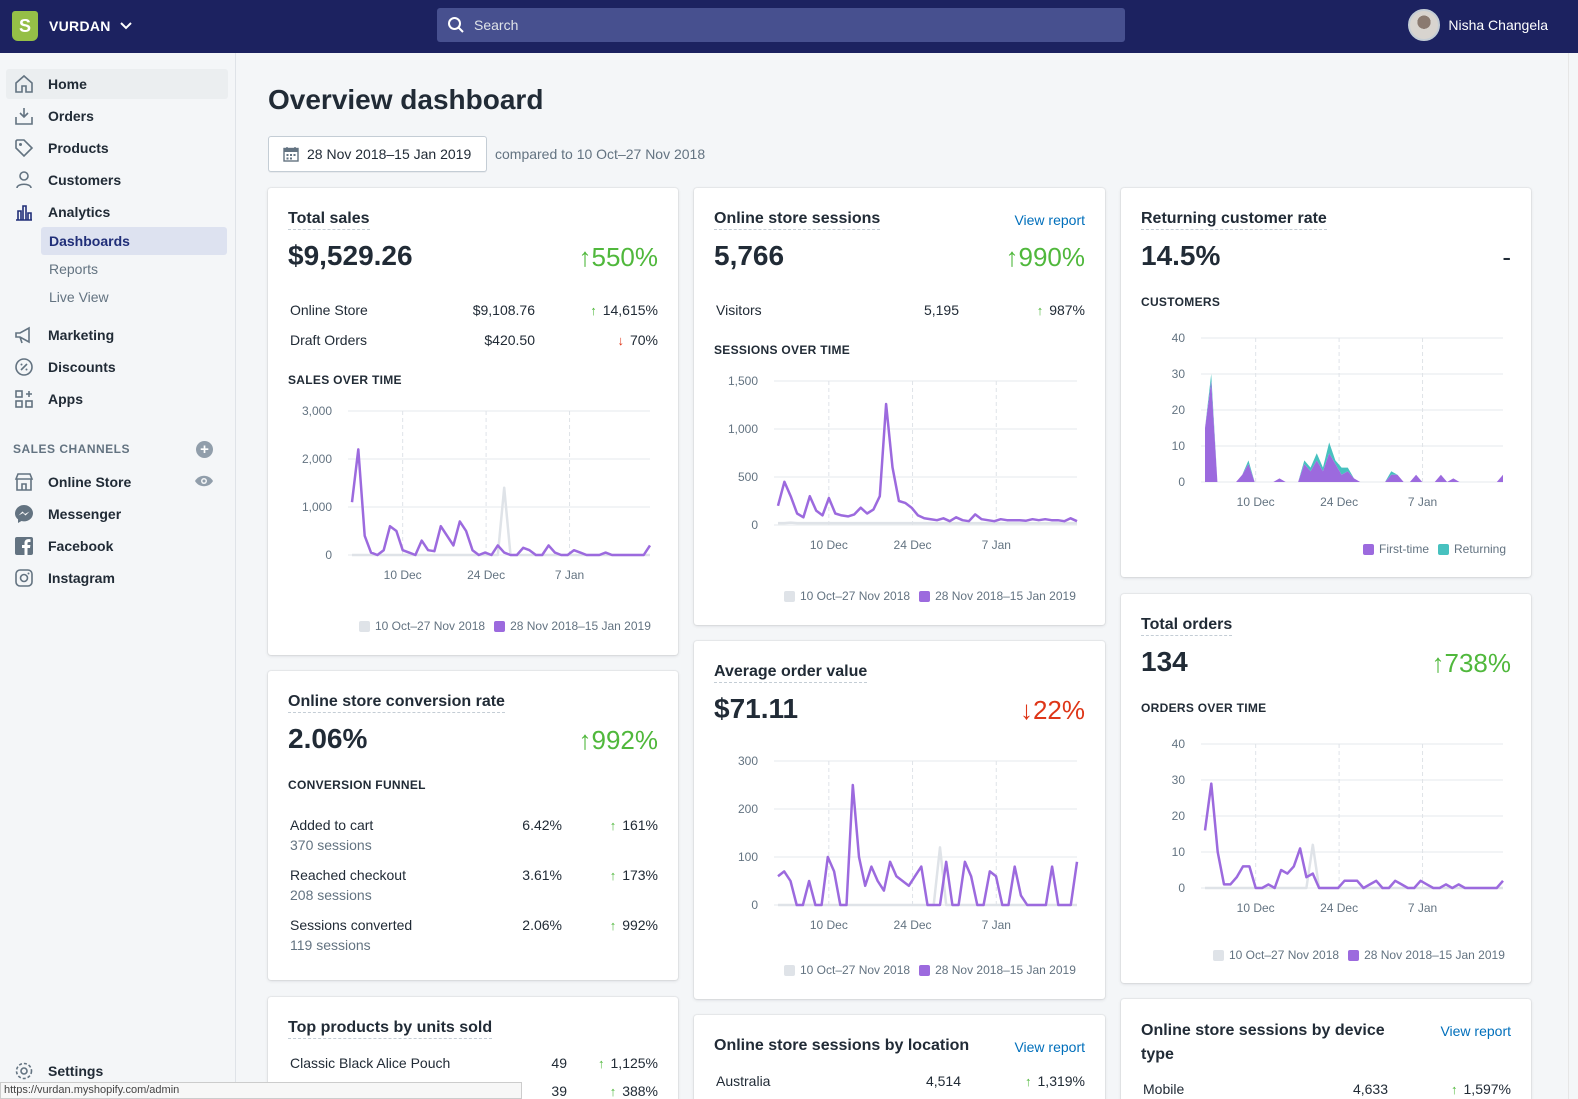  What do you see at coordinates (559, 1063) in the screenshot?
I see `row-value: 49` at bounding box center [559, 1063].